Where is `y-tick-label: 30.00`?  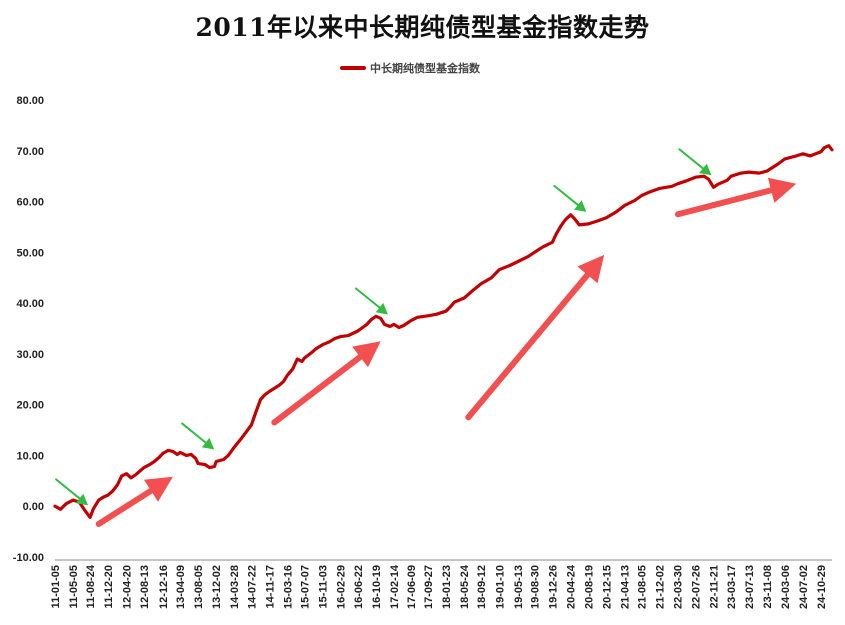
y-tick-label: 30.00 is located at coordinates (30, 355).